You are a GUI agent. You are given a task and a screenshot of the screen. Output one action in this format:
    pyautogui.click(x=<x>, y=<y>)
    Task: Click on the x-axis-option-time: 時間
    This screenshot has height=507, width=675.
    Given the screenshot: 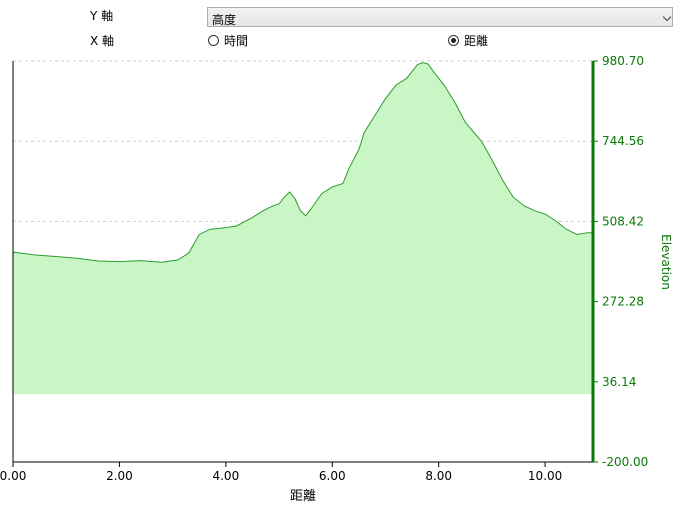 What is the action you would take?
    pyautogui.click(x=228, y=40)
    